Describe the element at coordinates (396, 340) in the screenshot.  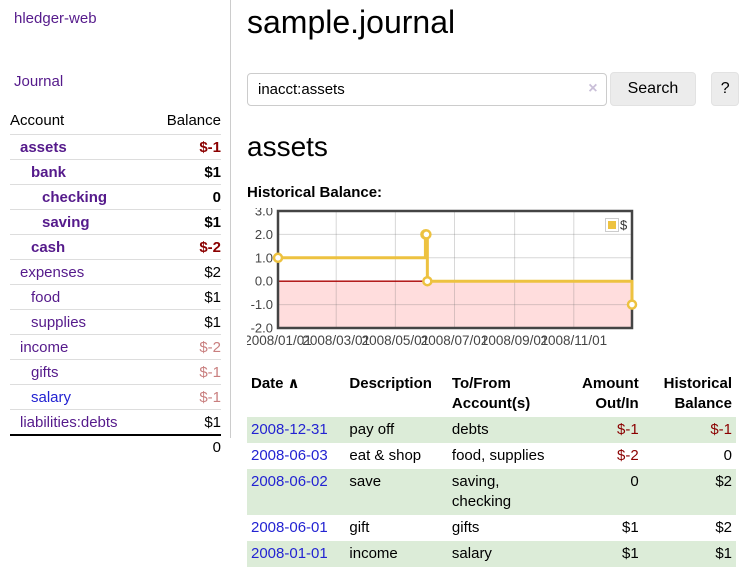
I see `x-tick-label: 2008/05/01` at that location.